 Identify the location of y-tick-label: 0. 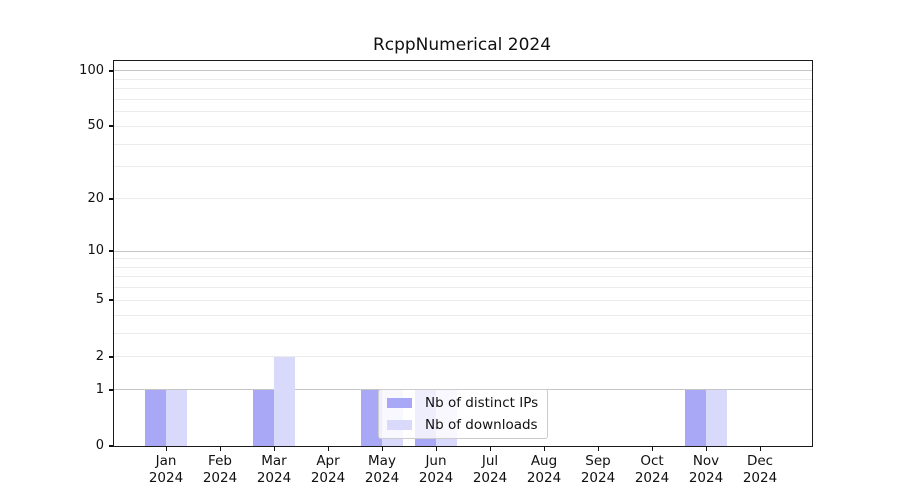
(99, 445).